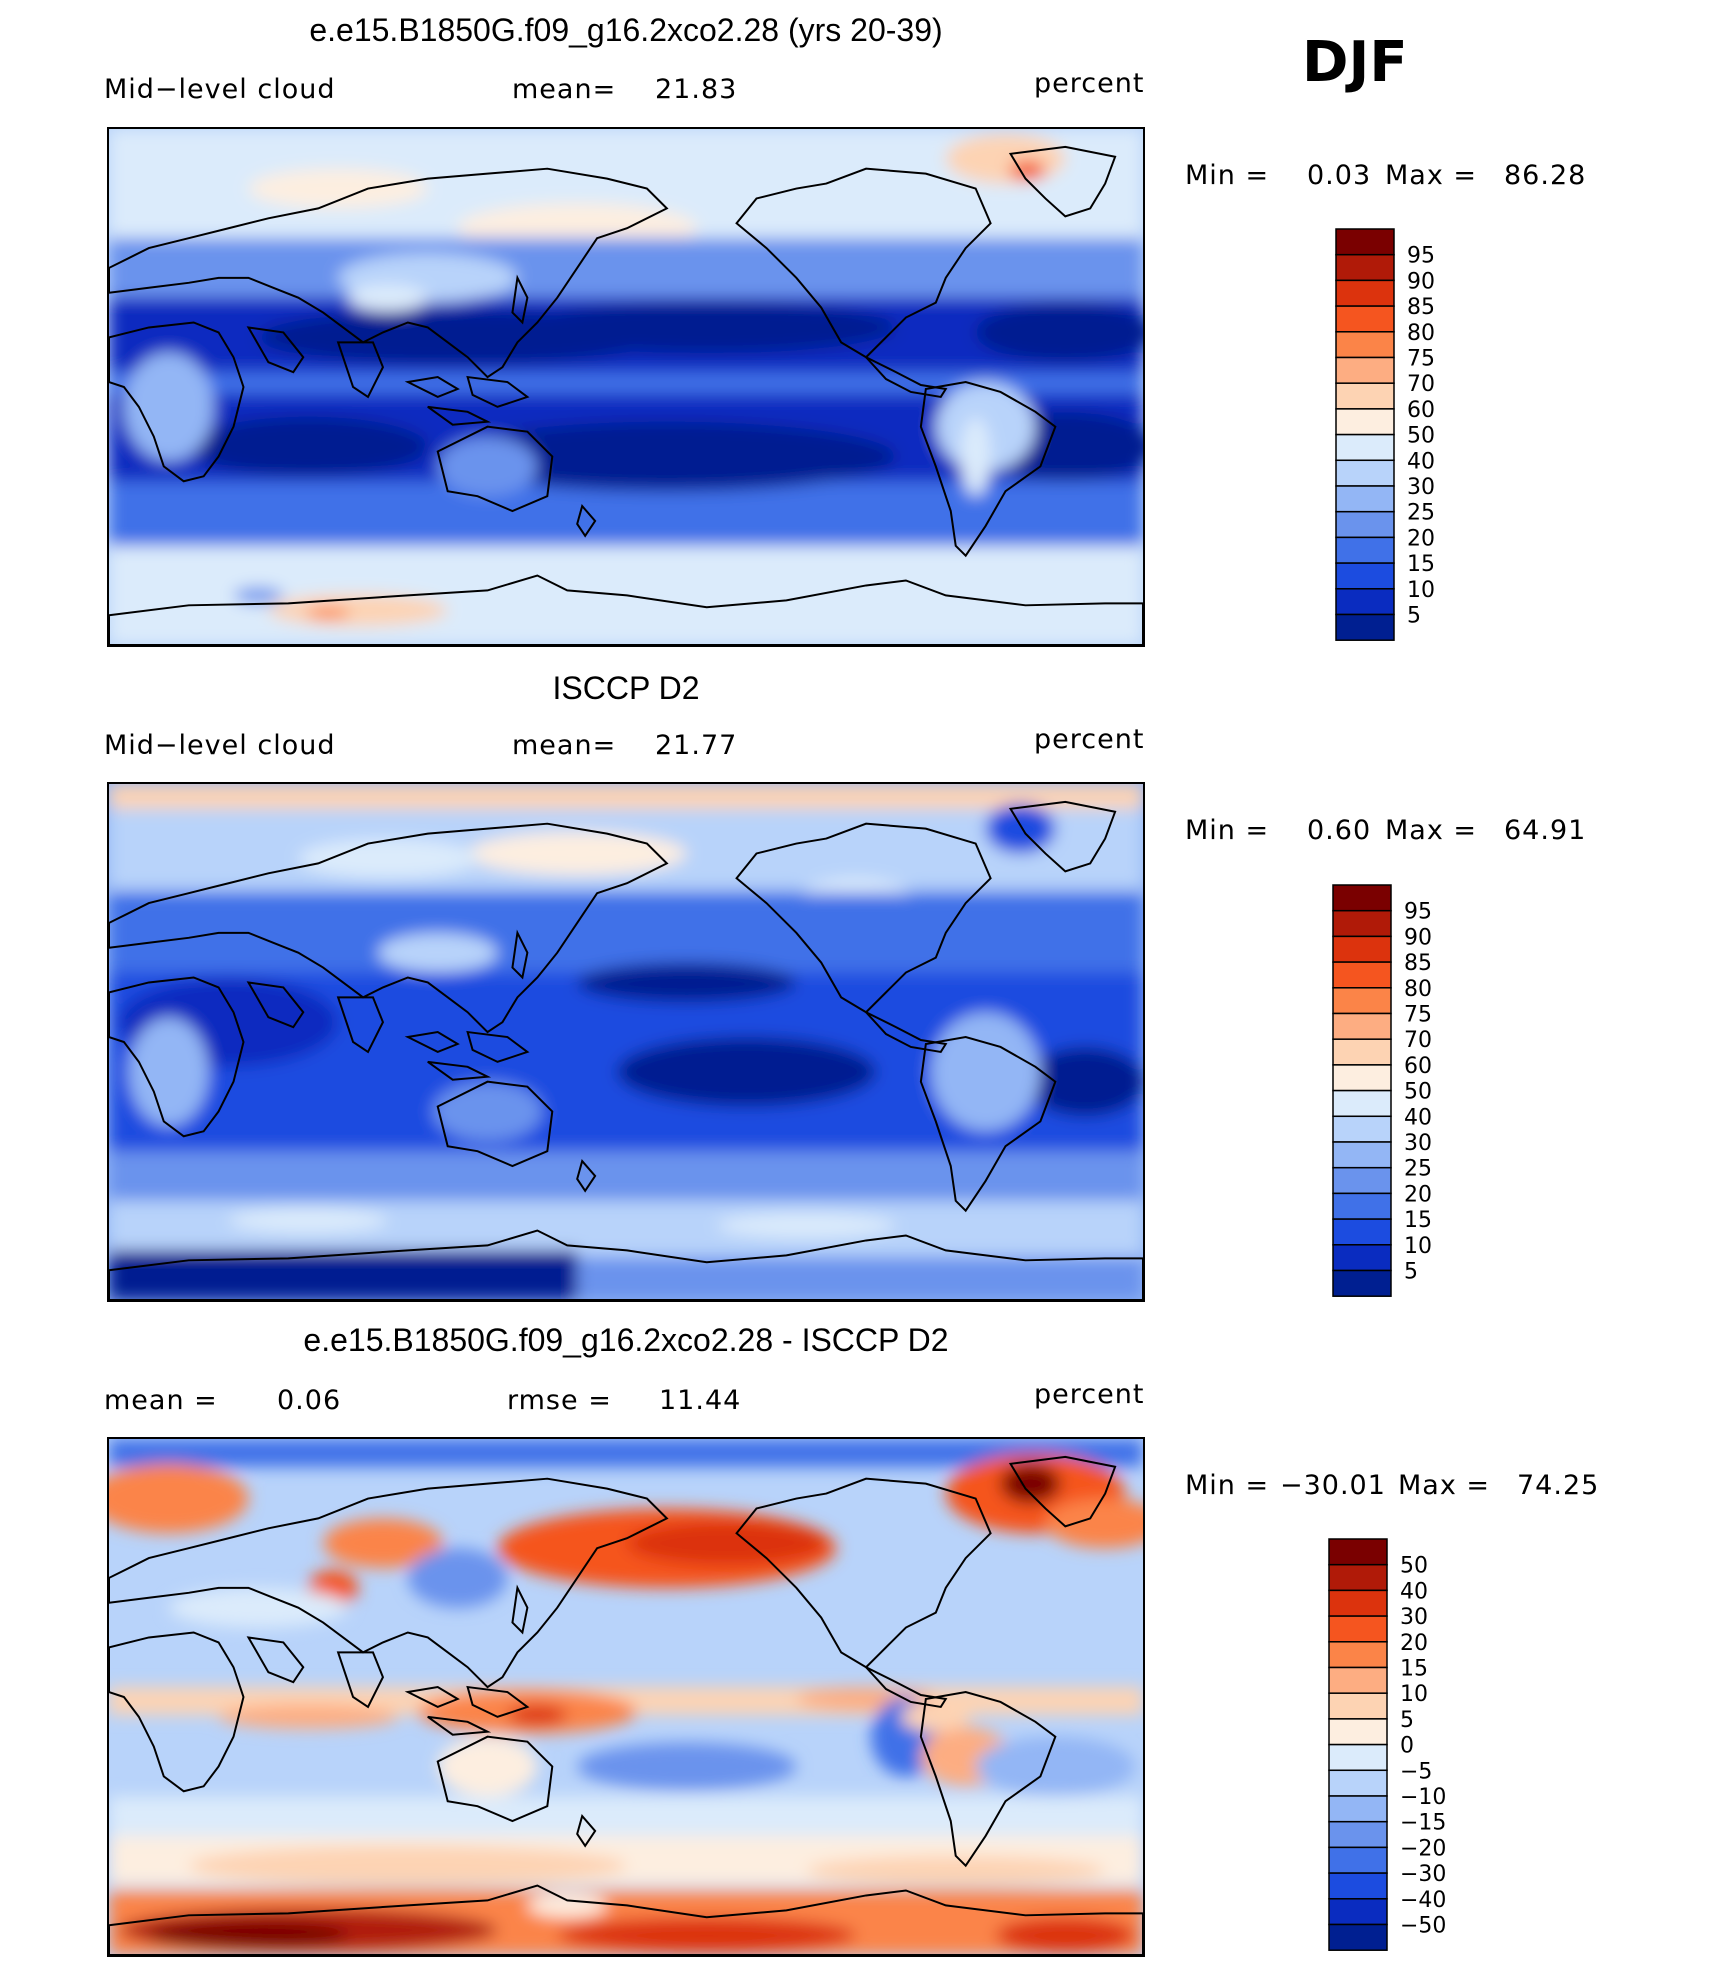 The image size is (1710, 1963). Describe the element at coordinates (1423, 1848) in the screenshot. I see `colorbar-tick-label: −20` at that location.